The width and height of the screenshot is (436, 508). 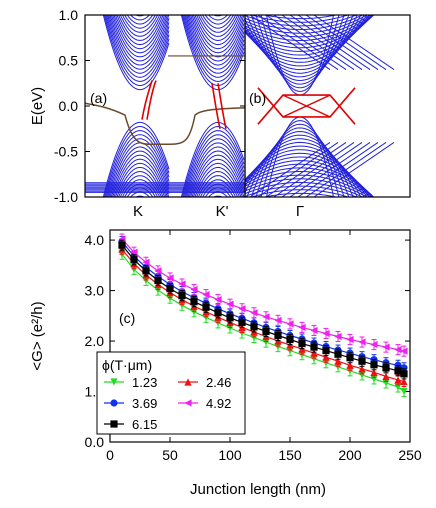 I want to click on legend-label: 6.15, so click(x=144, y=424).